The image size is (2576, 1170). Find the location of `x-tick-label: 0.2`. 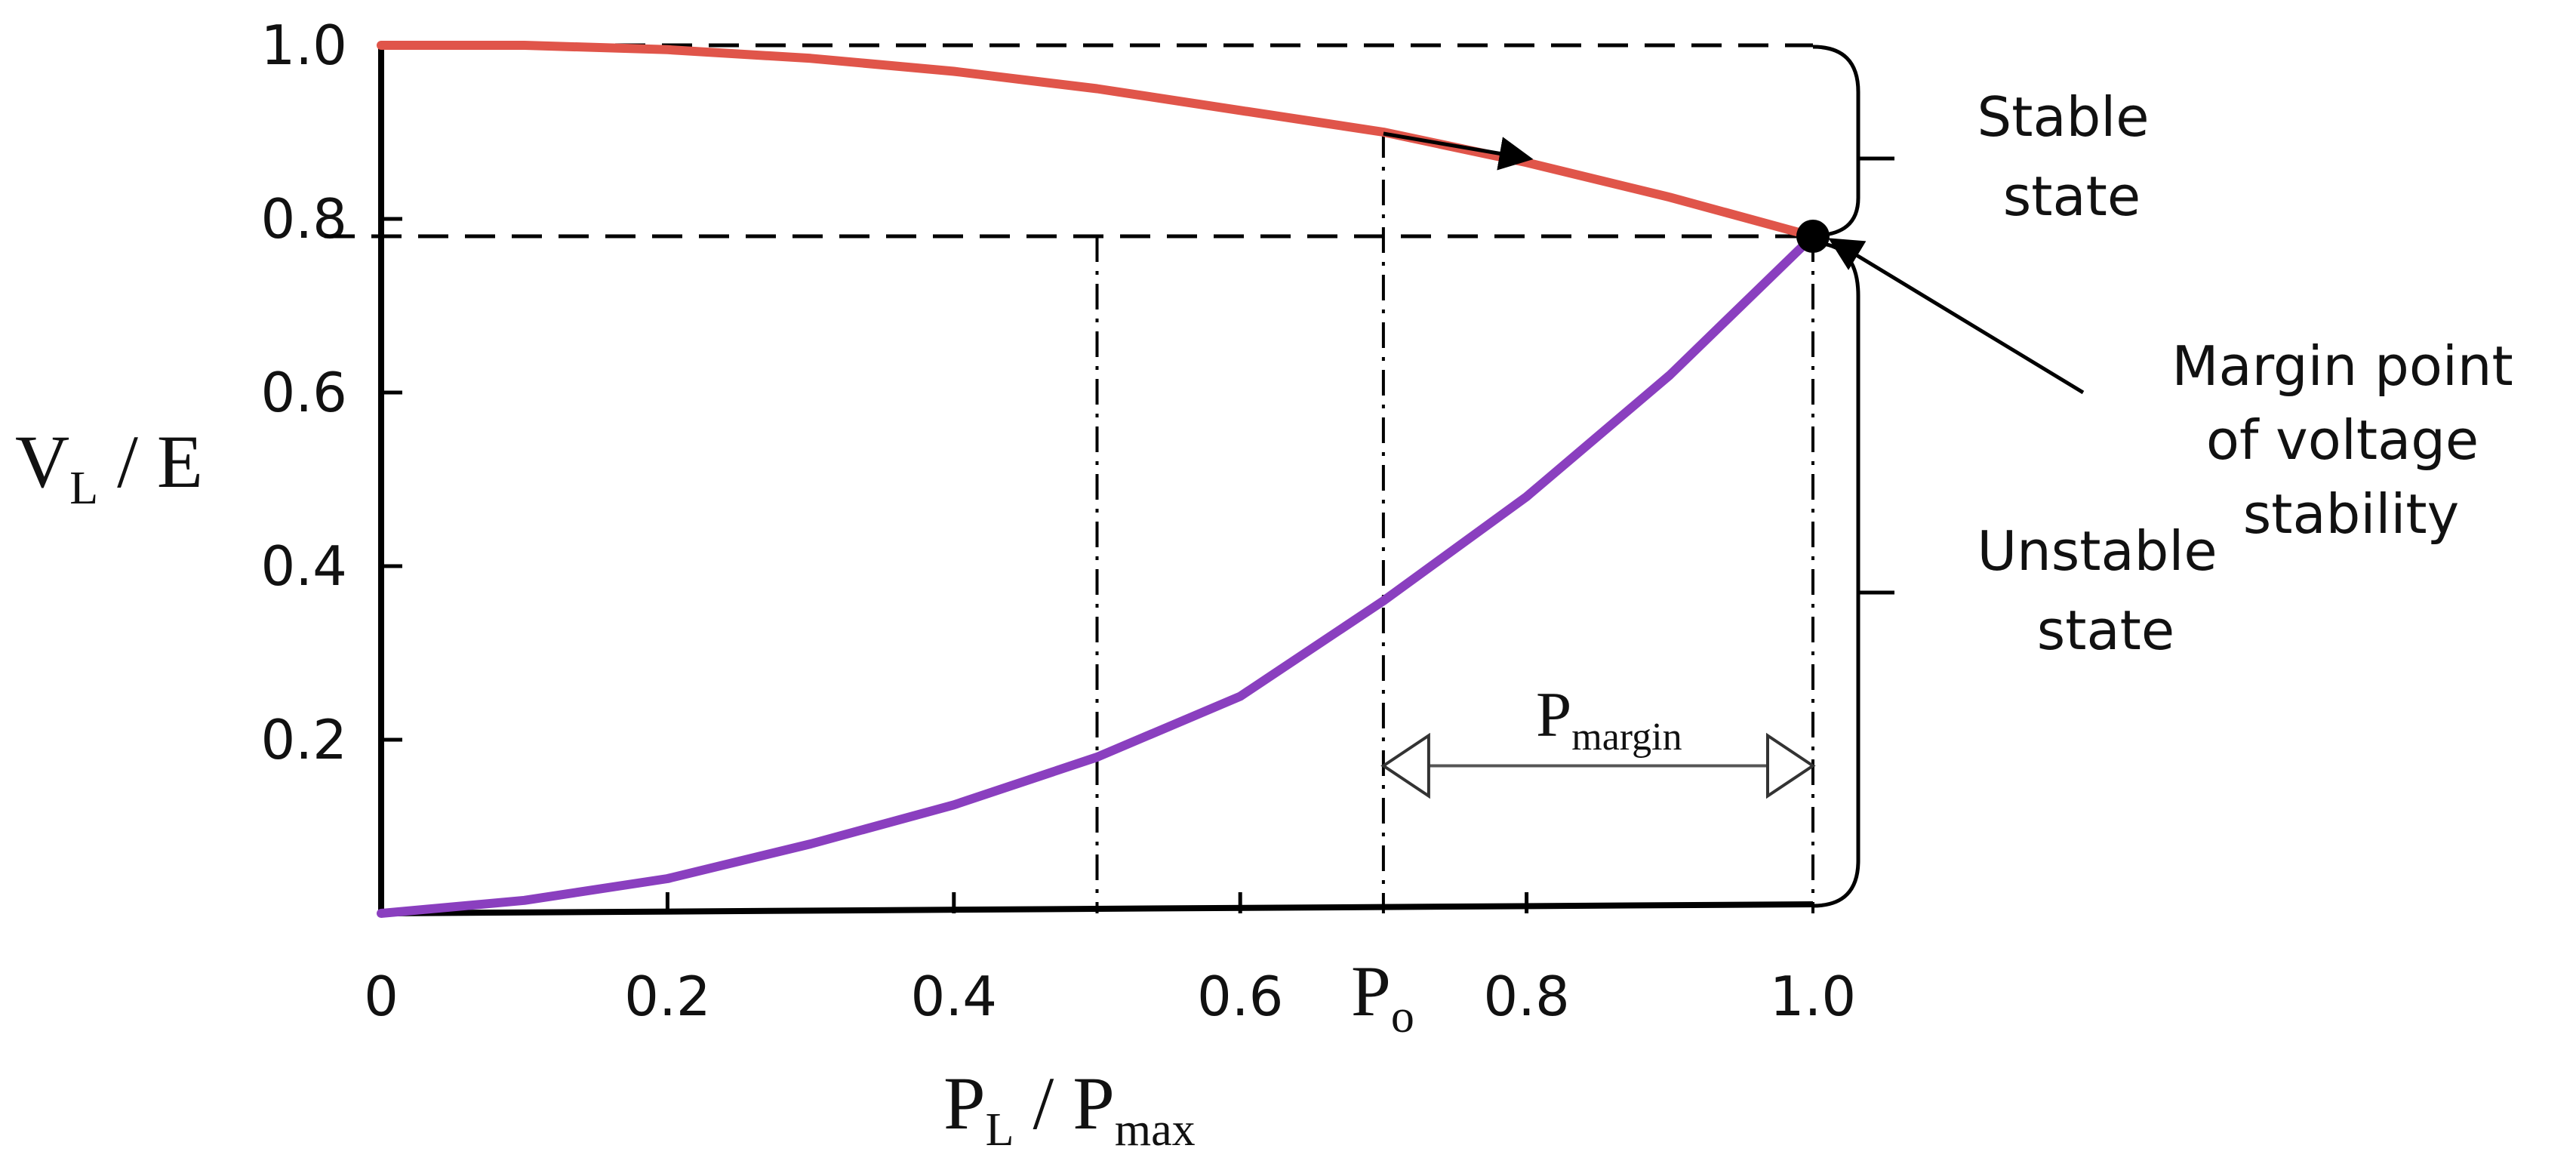

x-tick-label: 0.2 is located at coordinates (667, 996).